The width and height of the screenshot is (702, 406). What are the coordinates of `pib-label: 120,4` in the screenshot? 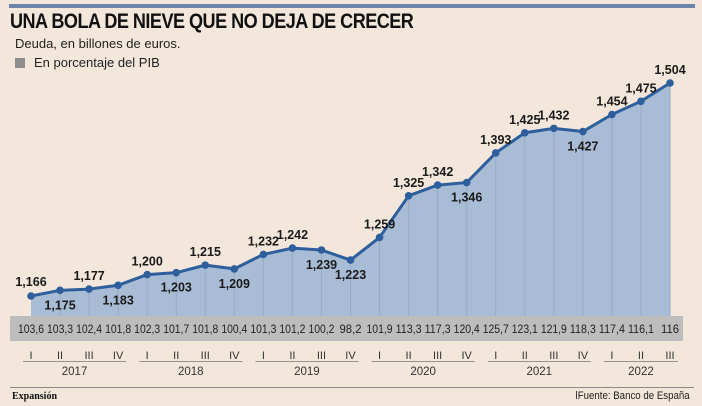 It's located at (467, 330).